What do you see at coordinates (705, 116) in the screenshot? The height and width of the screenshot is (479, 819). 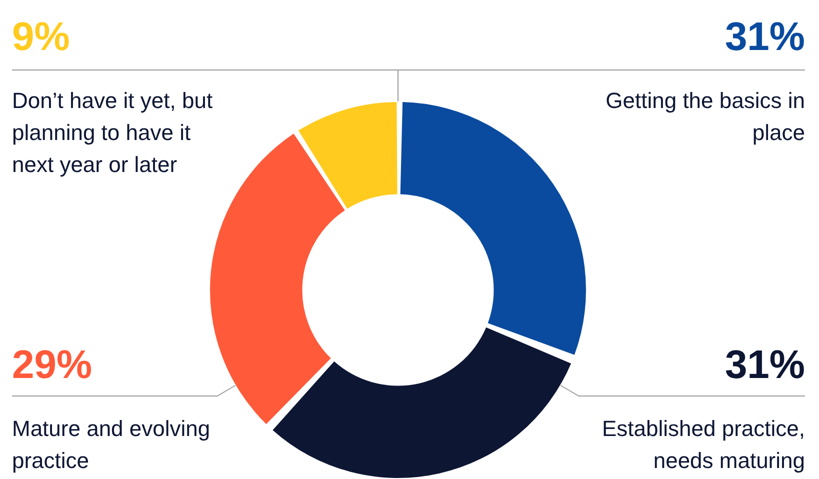 I see `slice-label: Getting the basics in place` at bounding box center [705, 116].